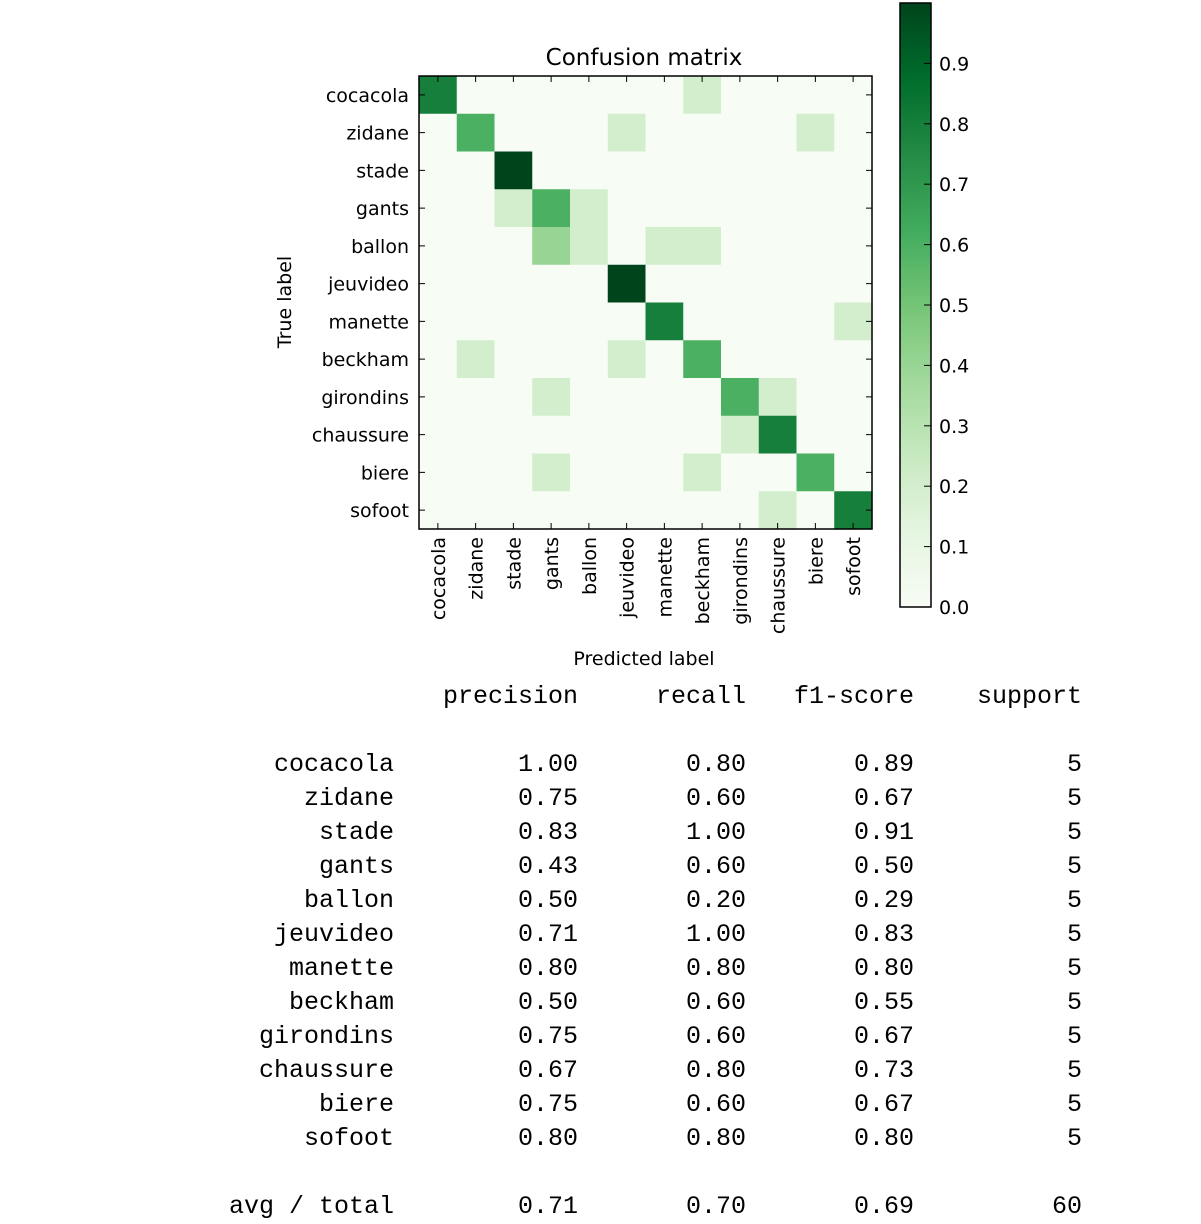 The height and width of the screenshot is (1224, 1201). I want to click on x-tick-label-gants: gants, so click(552, 563).